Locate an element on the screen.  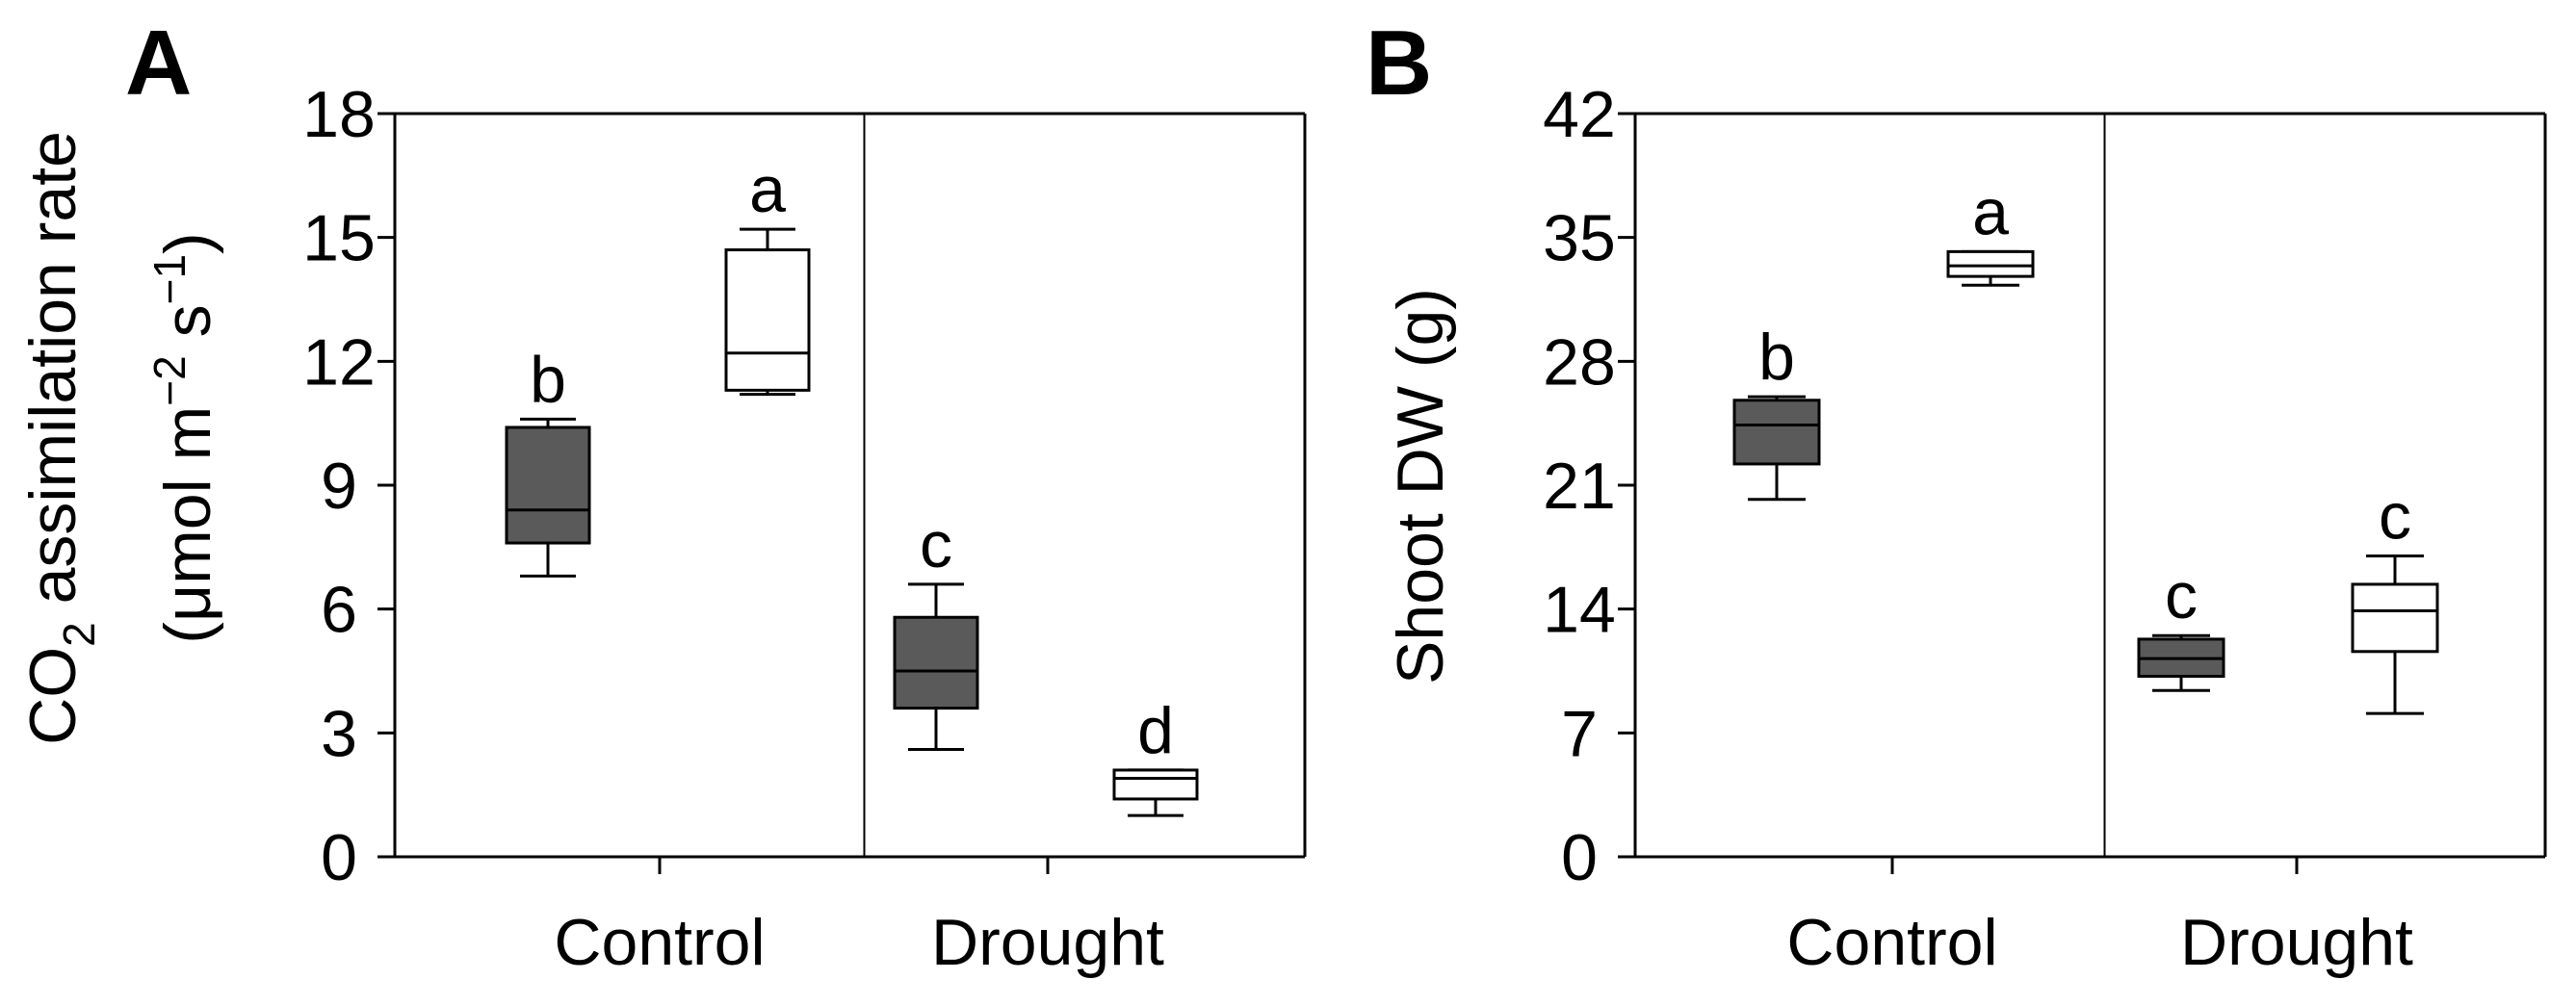
panel-b-x-tick-label-control: Control is located at coordinates (1891, 943).